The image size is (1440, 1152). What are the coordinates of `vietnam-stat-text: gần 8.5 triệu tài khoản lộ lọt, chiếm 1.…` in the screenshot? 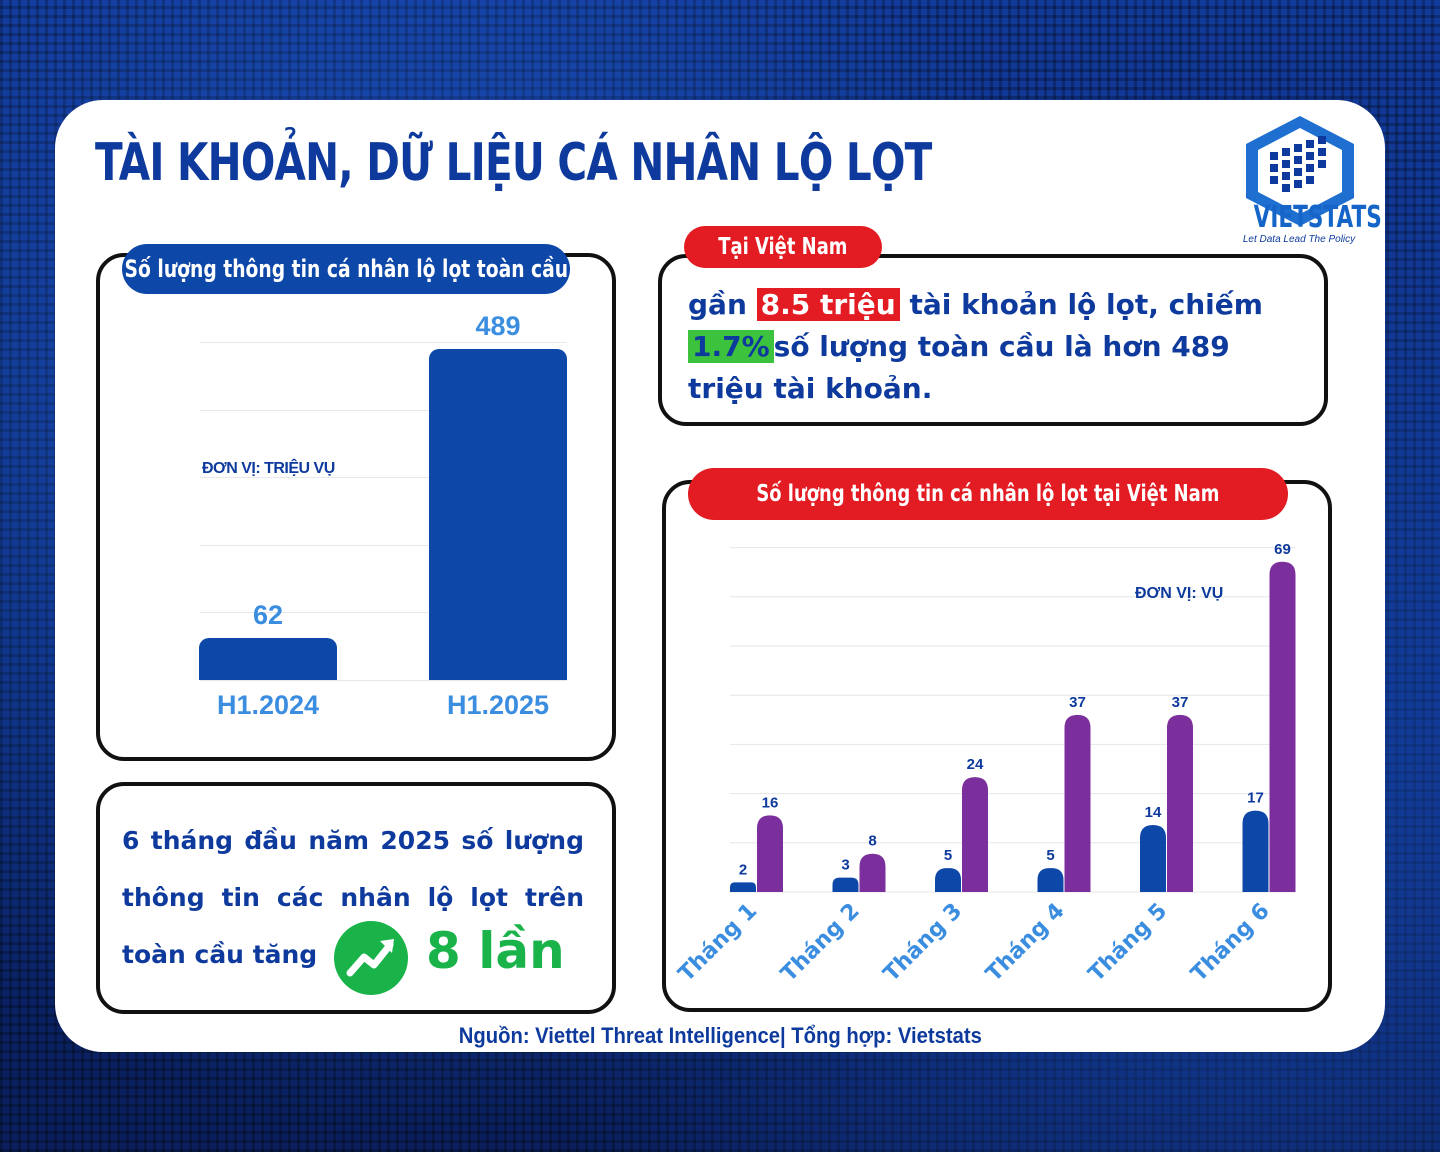 It's located at (993, 347).